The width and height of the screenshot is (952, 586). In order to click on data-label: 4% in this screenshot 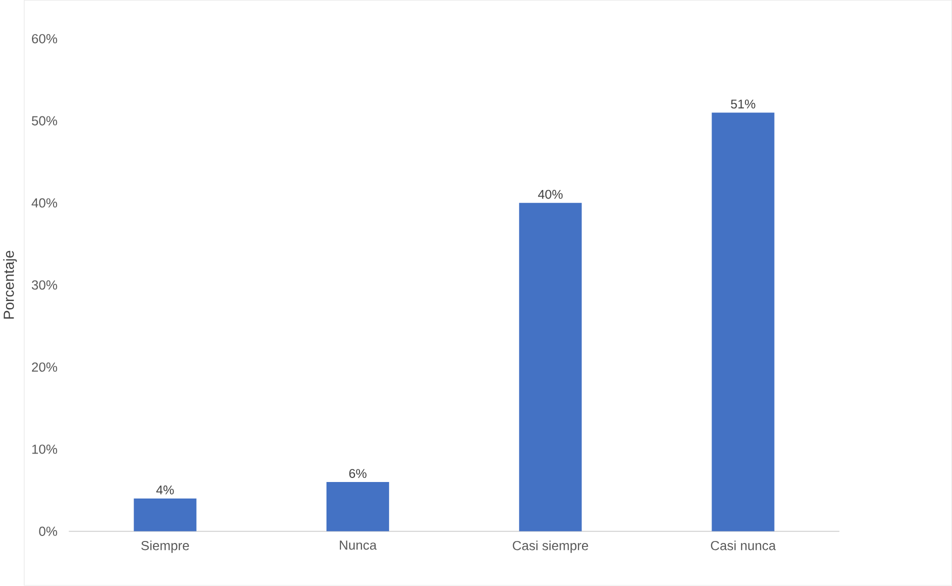, I will do `click(165, 490)`.